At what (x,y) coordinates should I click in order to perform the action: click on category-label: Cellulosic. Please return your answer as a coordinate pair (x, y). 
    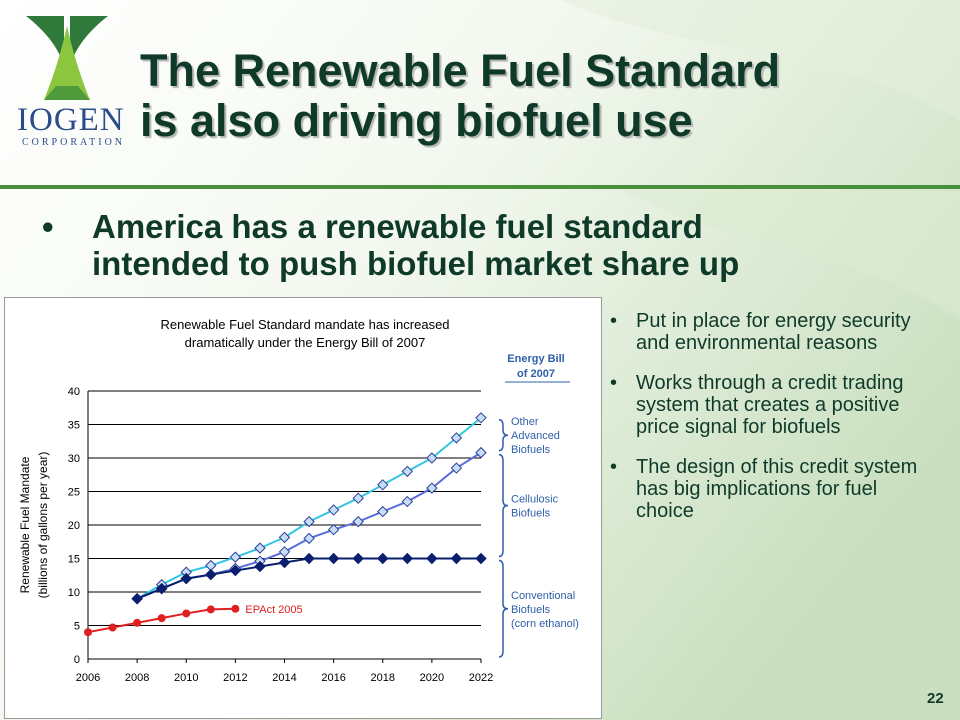
    Looking at the image, I should click on (535, 500).